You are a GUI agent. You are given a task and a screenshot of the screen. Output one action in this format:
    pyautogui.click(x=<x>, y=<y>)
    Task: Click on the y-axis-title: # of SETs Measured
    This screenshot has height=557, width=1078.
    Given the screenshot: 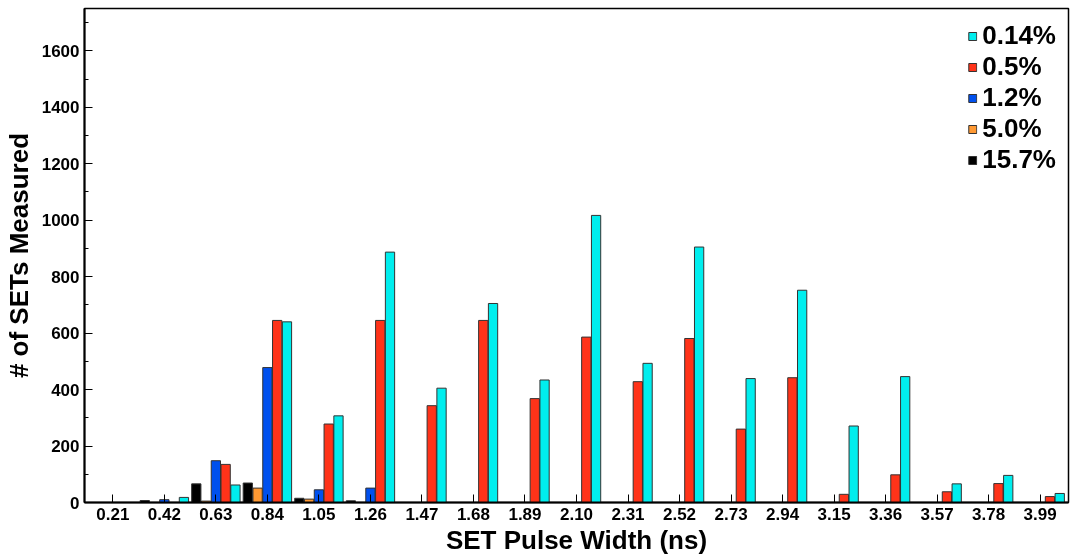 What is the action you would take?
    pyautogui.click(x=18, y=255)
    